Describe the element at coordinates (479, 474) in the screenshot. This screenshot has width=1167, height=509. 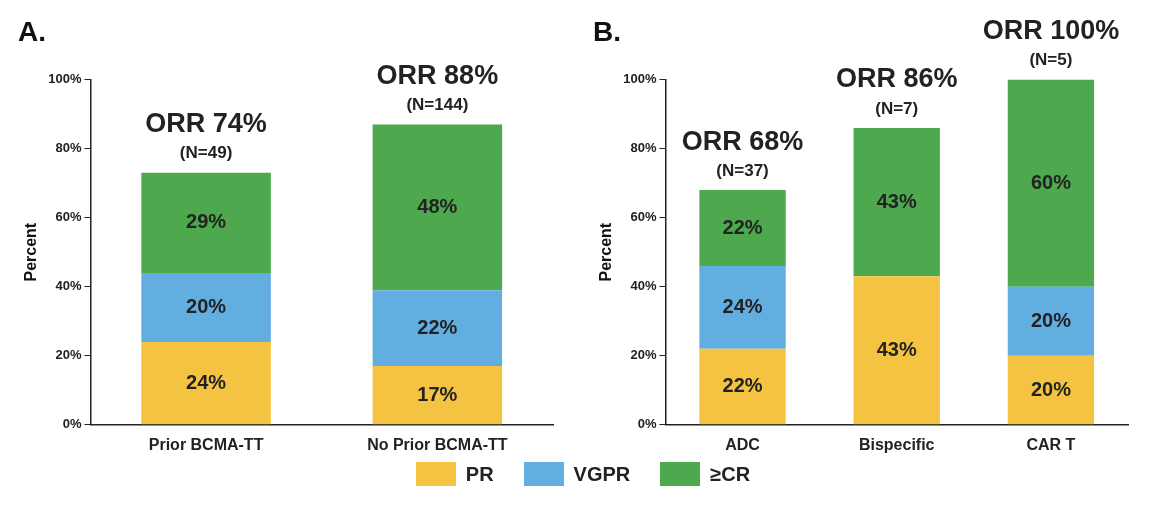
I see `legend-label: PR` at that location.